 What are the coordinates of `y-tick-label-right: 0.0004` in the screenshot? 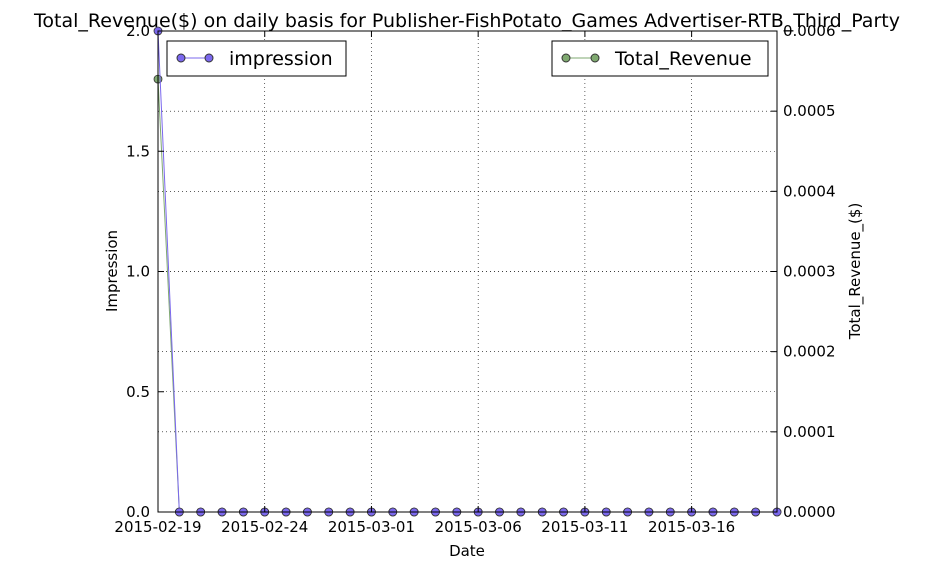 It's located at (809, 191).